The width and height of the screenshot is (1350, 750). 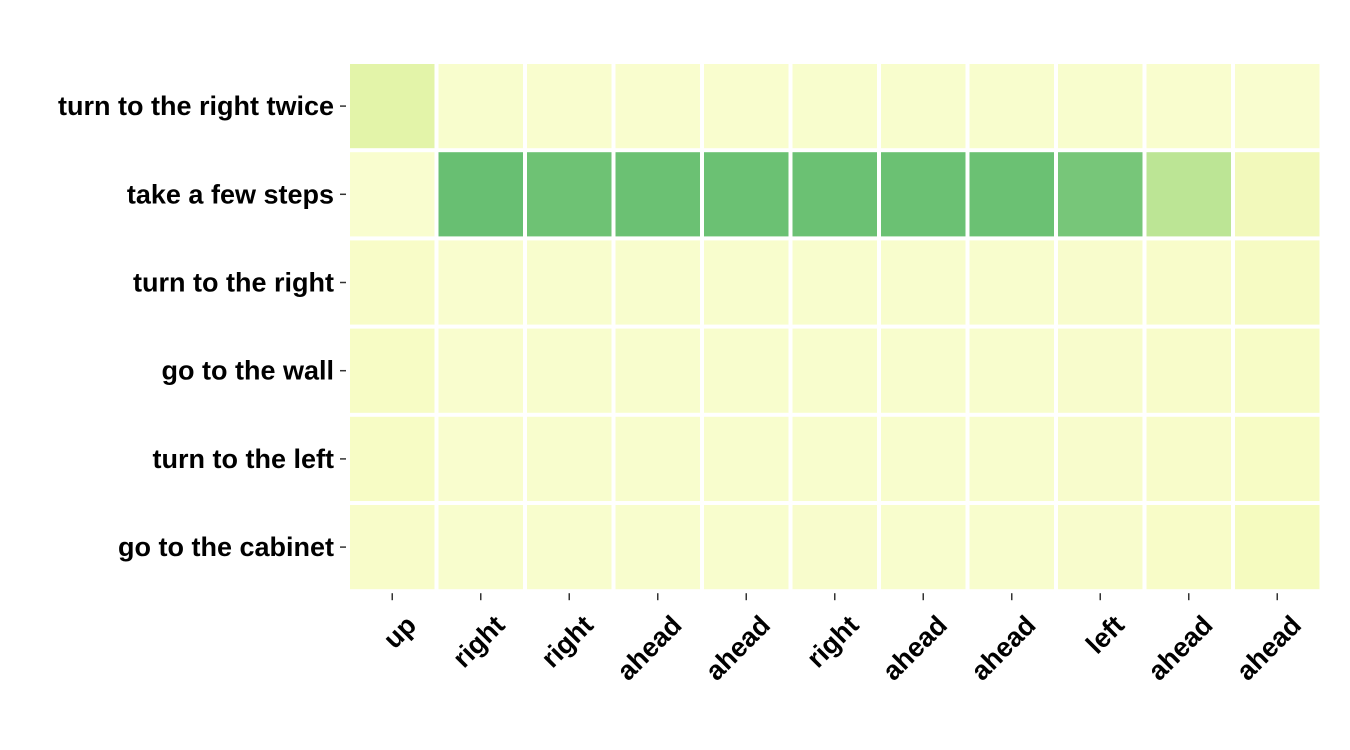 What do you see at coordinates (226, 547) in the screenshot?
I see `y-tick-label: go to the cabinet` at bounding box center [226, 547].